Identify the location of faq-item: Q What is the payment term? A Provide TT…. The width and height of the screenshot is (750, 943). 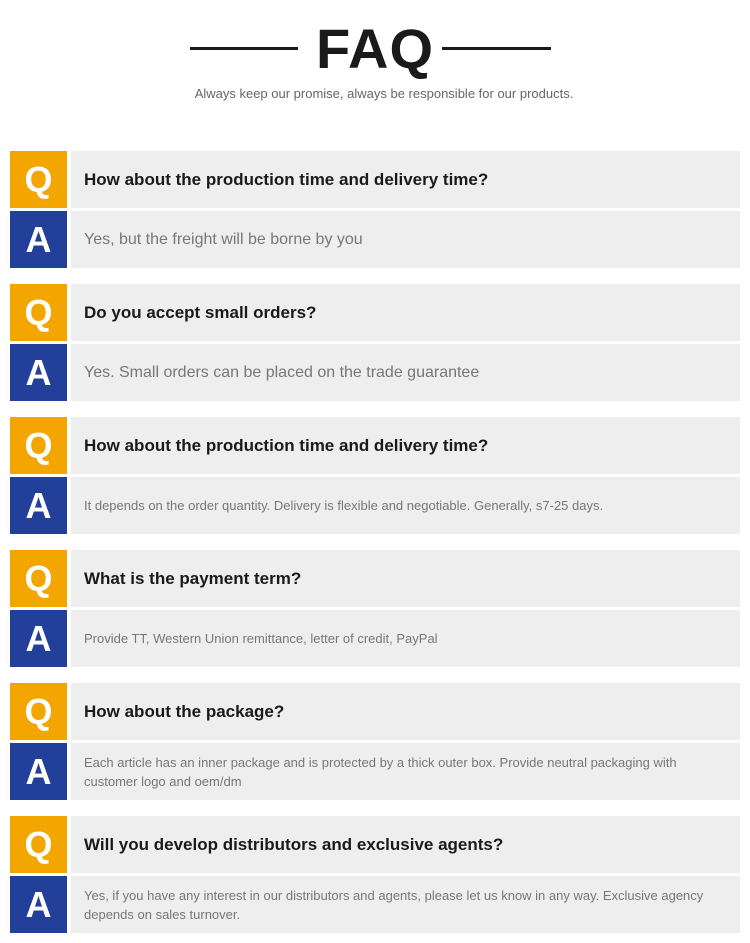
(375, 608).